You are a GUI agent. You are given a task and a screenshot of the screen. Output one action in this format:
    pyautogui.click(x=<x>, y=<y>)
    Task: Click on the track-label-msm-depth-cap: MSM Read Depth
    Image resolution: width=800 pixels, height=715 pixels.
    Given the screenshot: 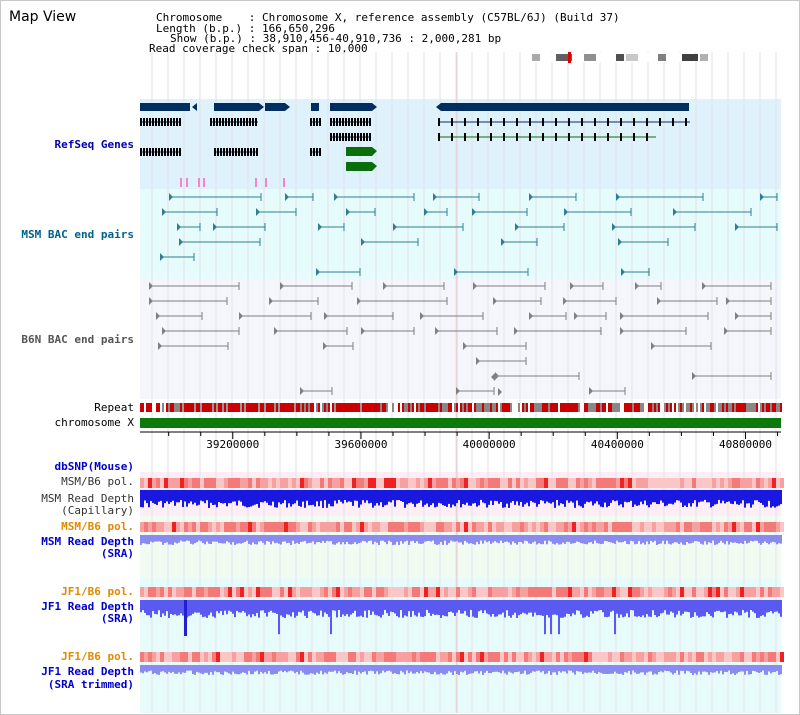 What is the action you would take?
    pyautogui.click(x=87, y=498)
    